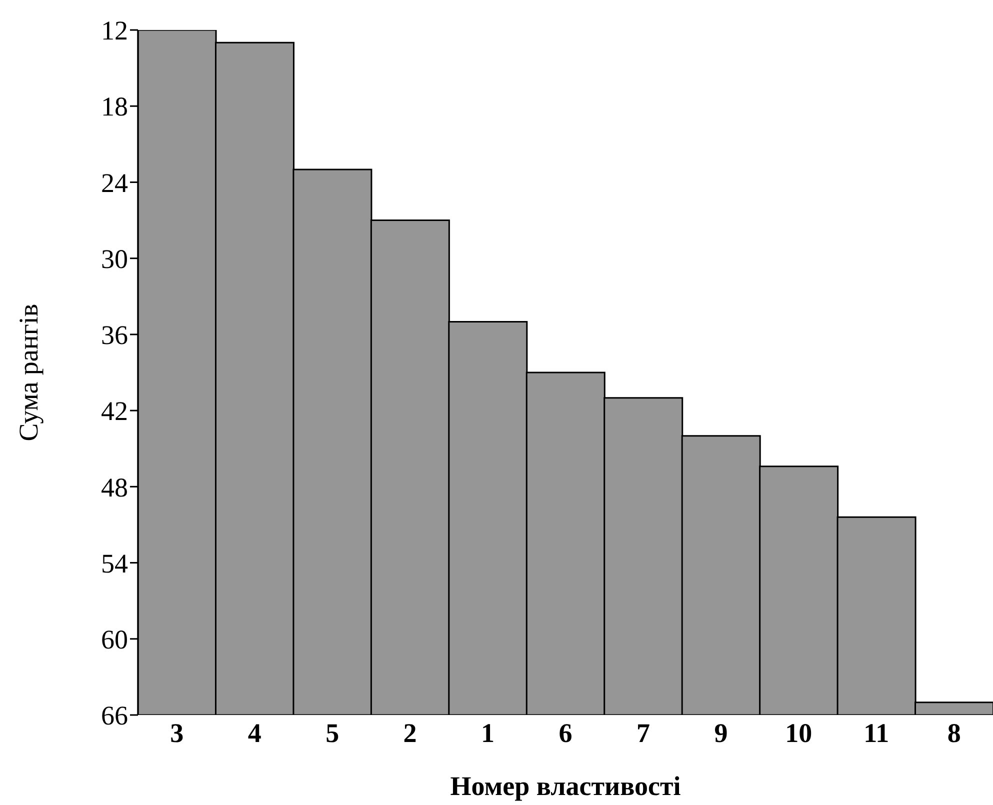  Describe the element at coordinates (488, 733) in the screenshot. I see `x-tick-label: 1` at that location.